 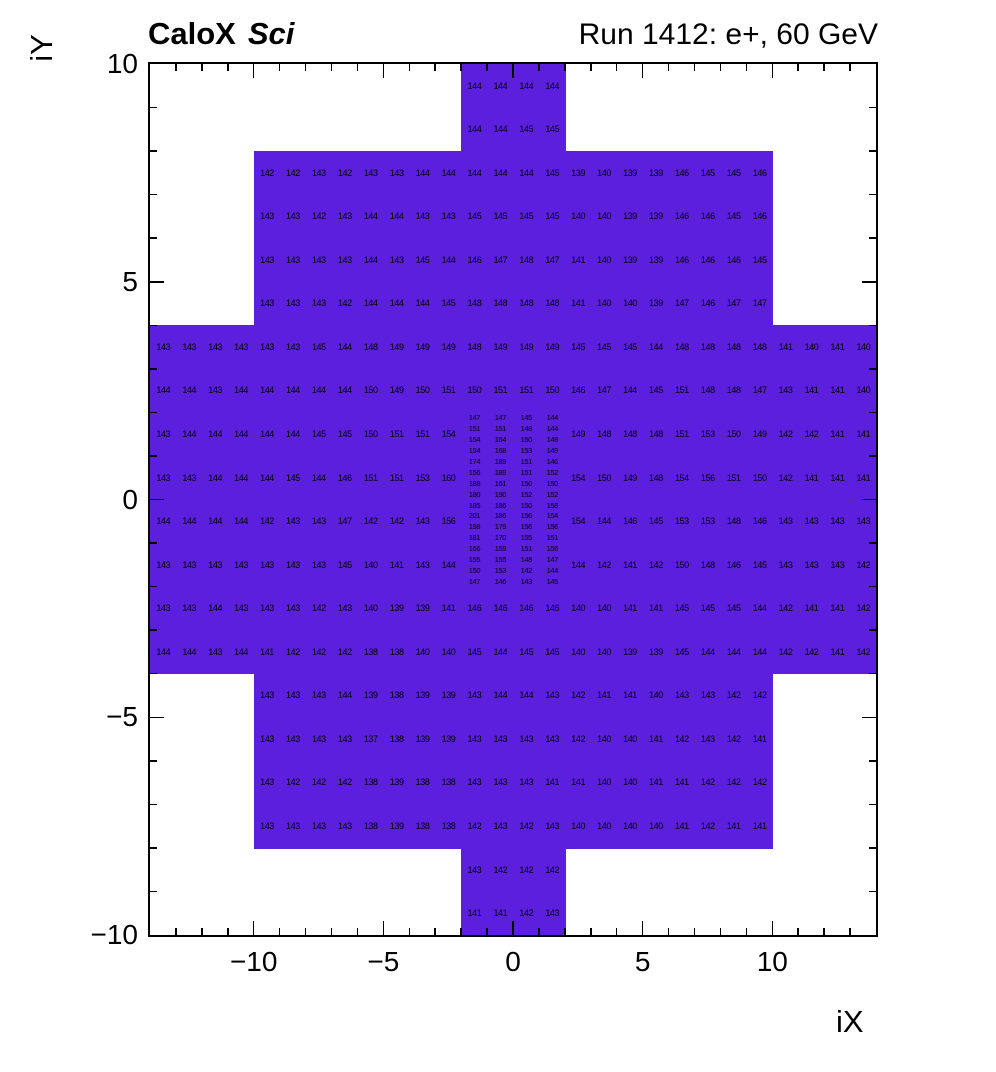 What do you see at coordinates (114, 934) in the screenshot?
I see `y-tick-label: −10` at bounding box center [114, 934].